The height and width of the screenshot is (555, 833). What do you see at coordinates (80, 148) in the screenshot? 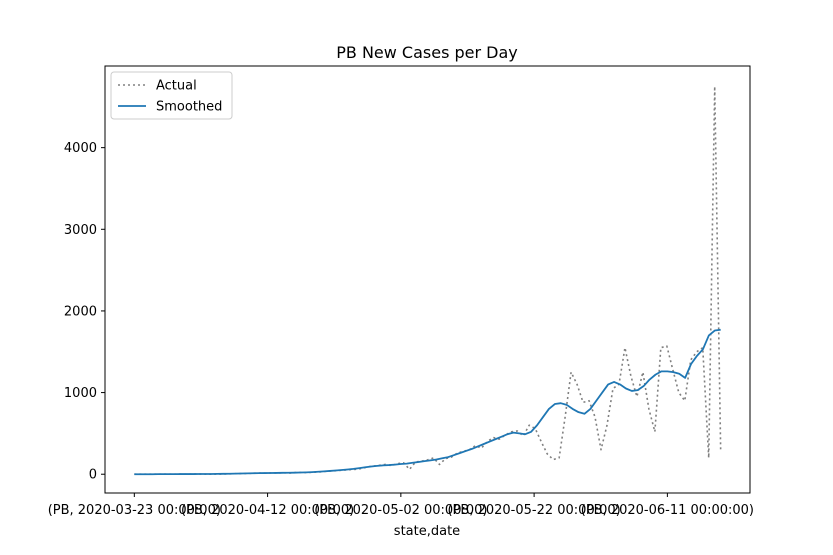
I see `y-tick-label: 4000` at bounding box center [80, 148].